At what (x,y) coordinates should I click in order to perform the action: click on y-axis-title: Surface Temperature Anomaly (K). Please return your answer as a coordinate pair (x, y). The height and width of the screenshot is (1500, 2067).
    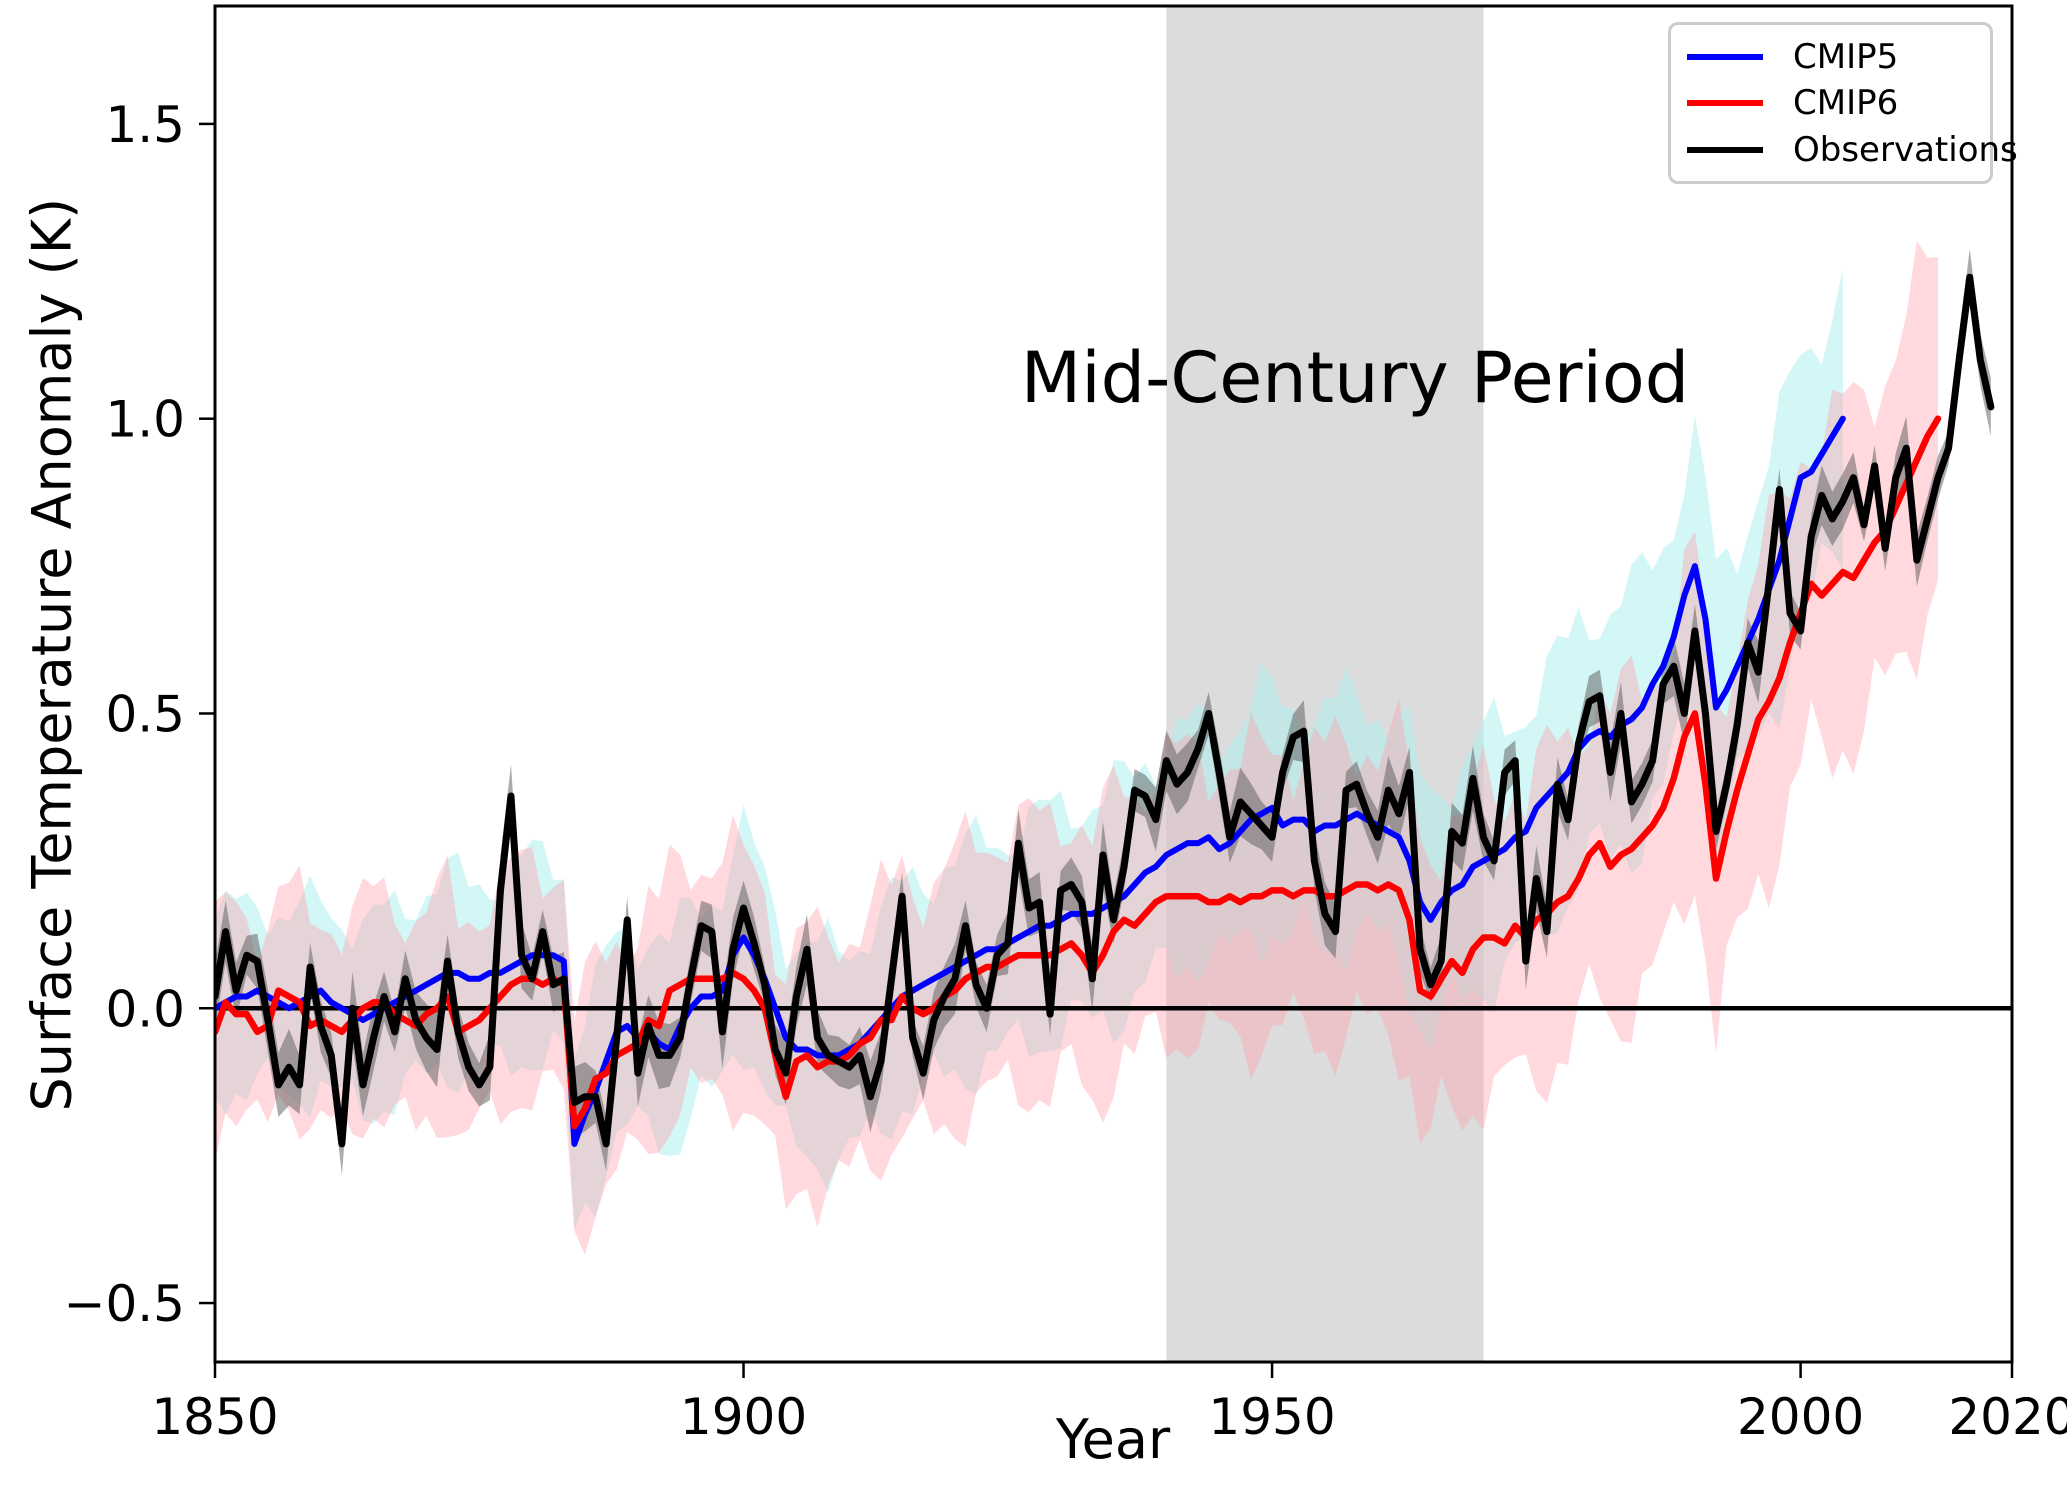
    Looking at the image, I should click on (52, 654).